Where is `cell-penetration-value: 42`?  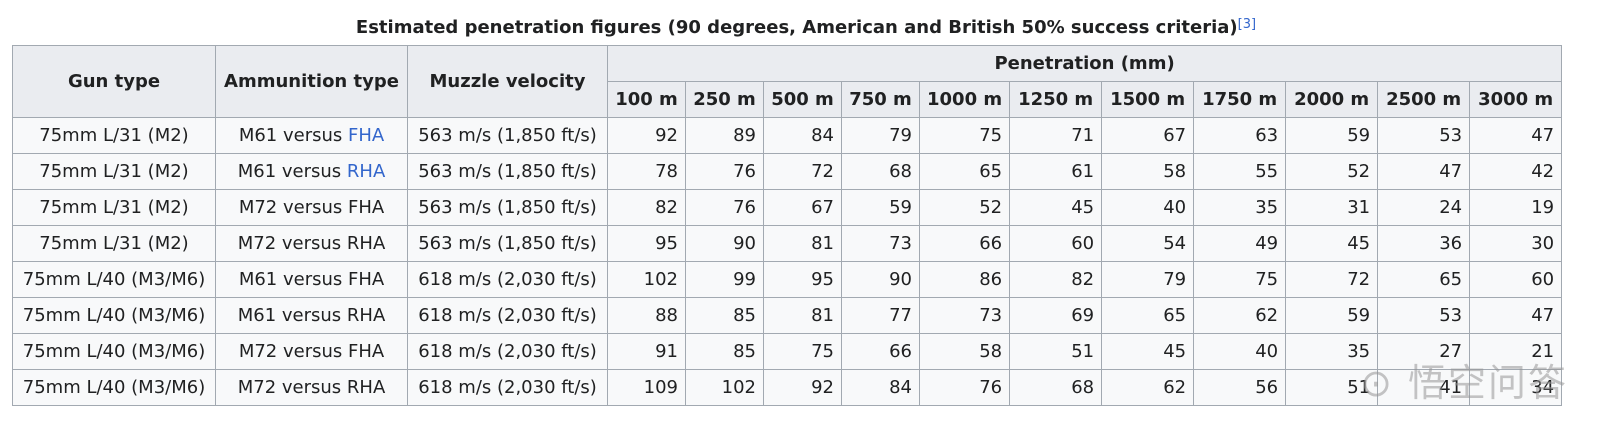
cell-penetration-value: 42 is located at coordinates (1516, 171).